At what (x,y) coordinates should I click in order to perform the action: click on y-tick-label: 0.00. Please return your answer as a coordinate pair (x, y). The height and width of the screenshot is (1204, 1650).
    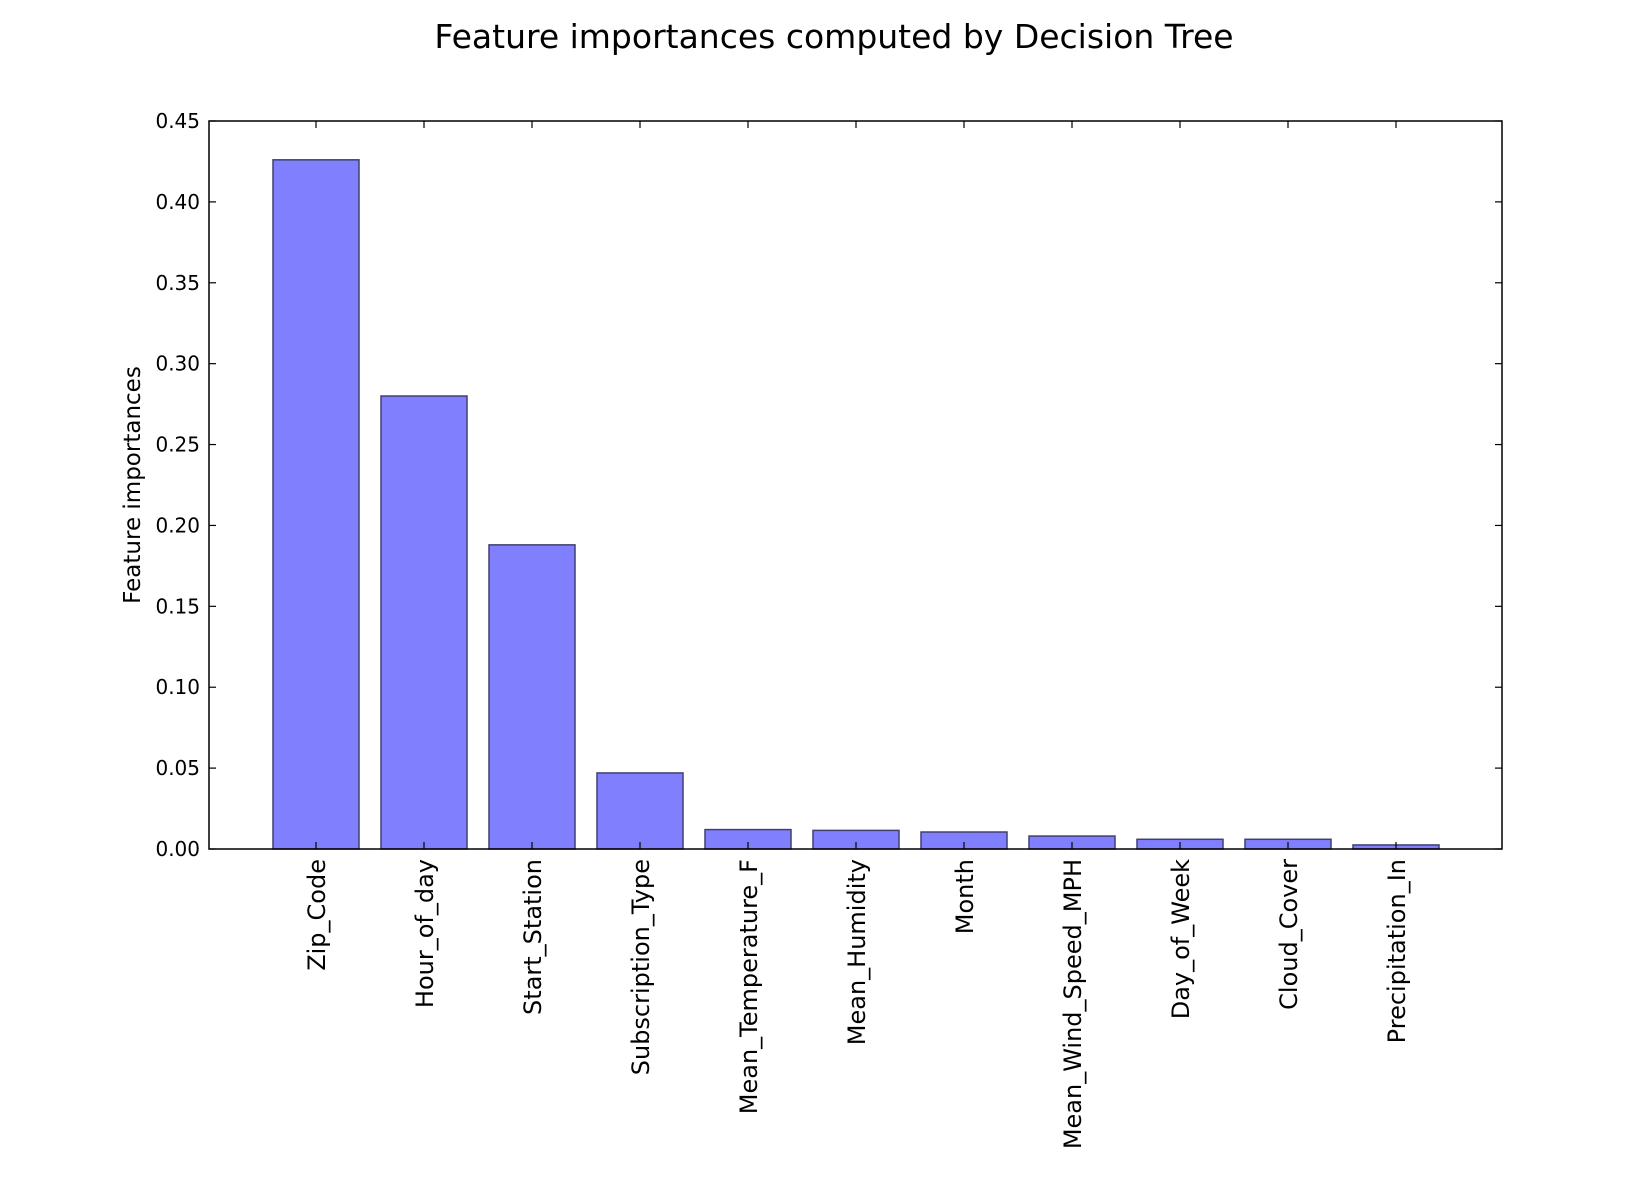
    Looking at the image, I should click on (177, 849).